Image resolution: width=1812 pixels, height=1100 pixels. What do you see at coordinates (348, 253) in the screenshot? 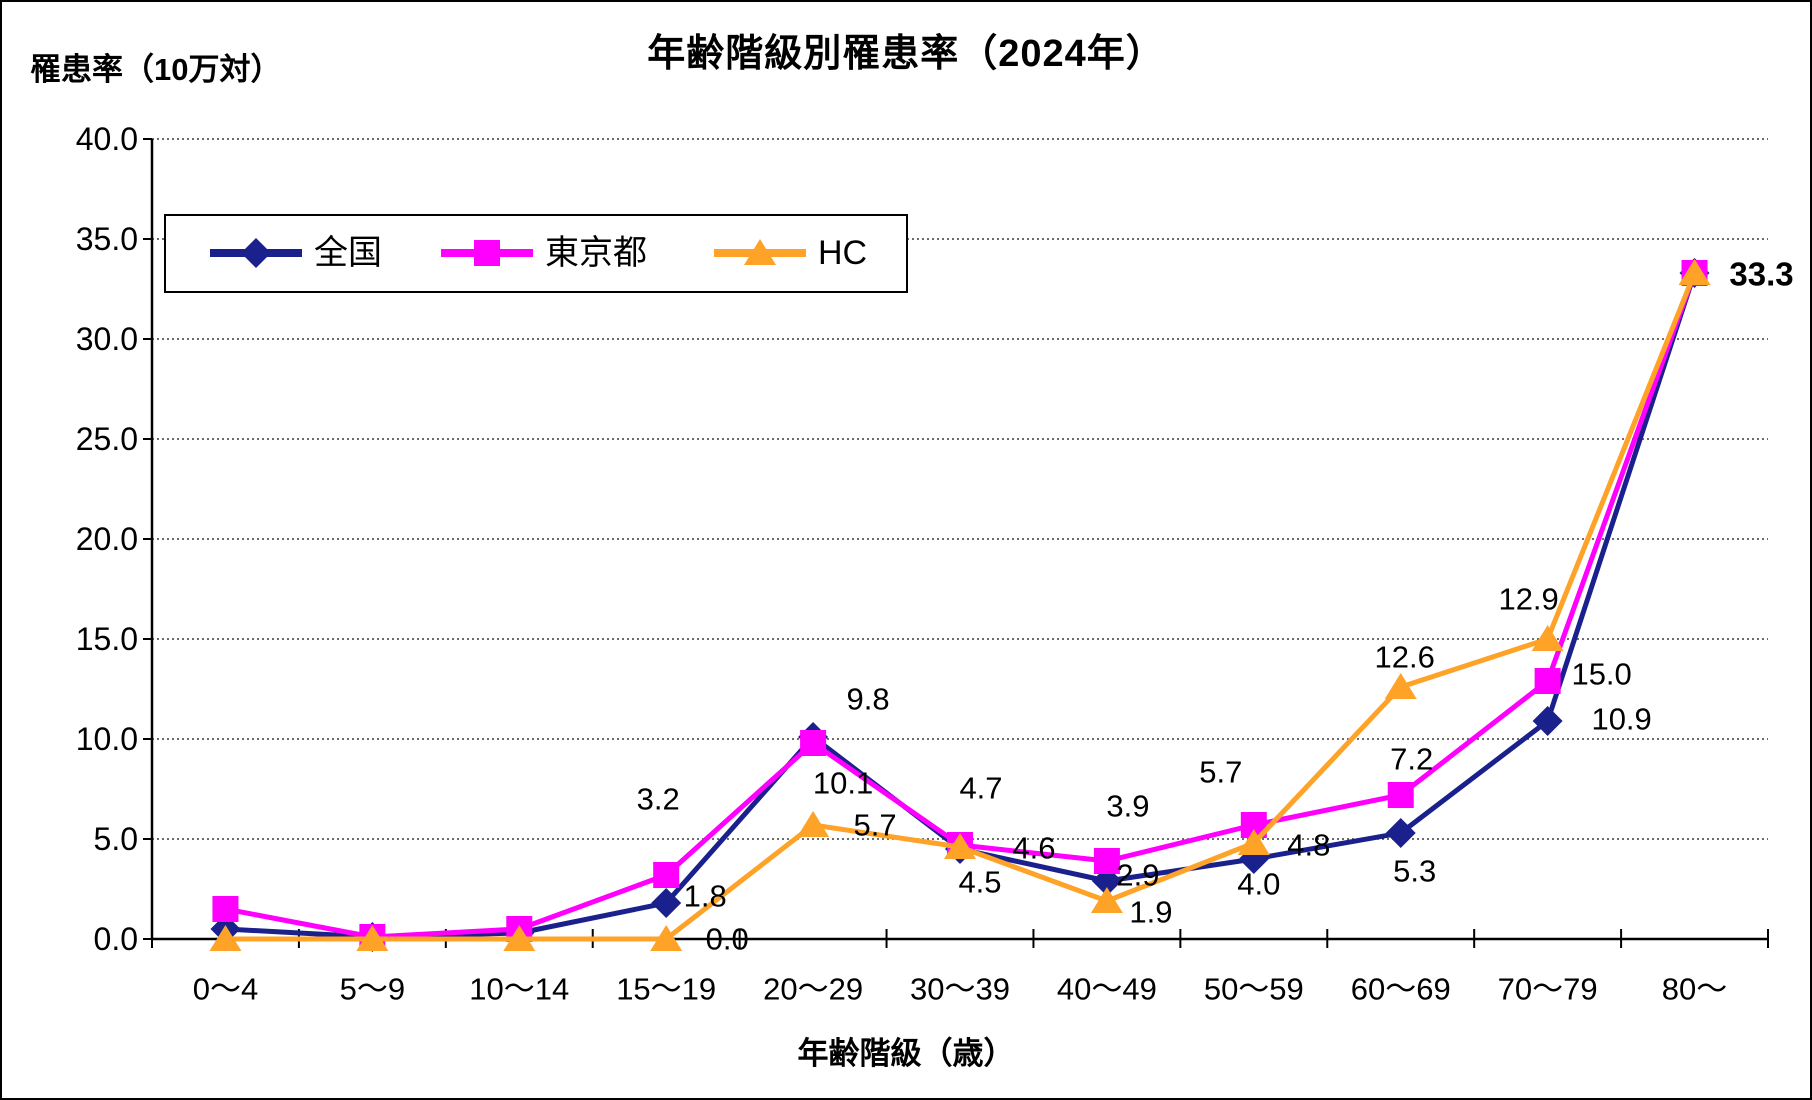
I see `legend-label: 全国` at bounding box center [348, 253].